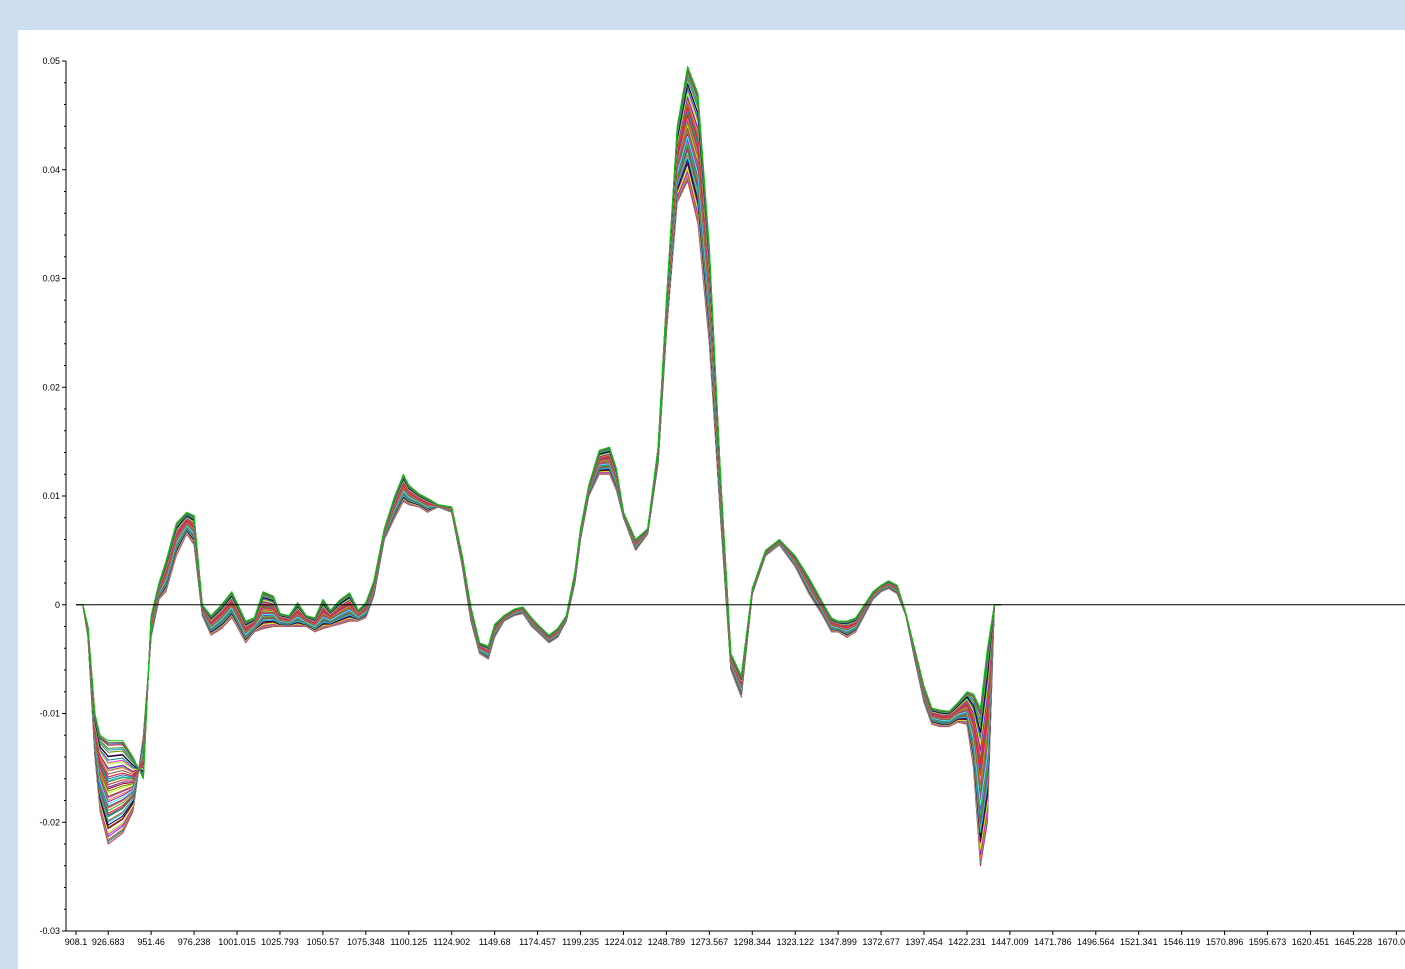 This screenshot has width=1405, height=969. What do you see at coordinates (51, 170) in the screenshot?
I see `y-tick-label: 0.04` at bounding box center [51, 170].